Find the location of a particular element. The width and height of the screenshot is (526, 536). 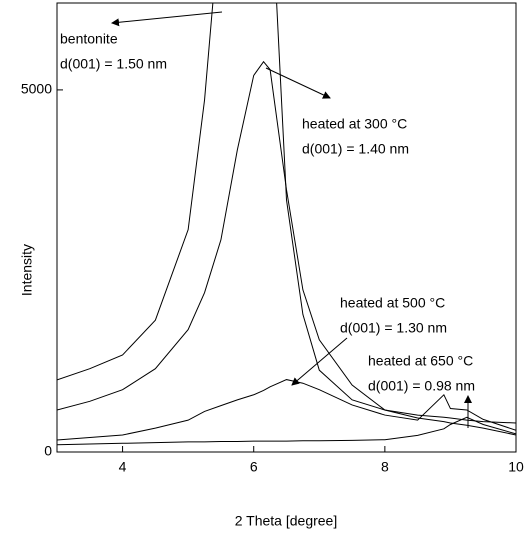

x-axis-label: 2 Theta [degree] is located at coordinates (286, 521).